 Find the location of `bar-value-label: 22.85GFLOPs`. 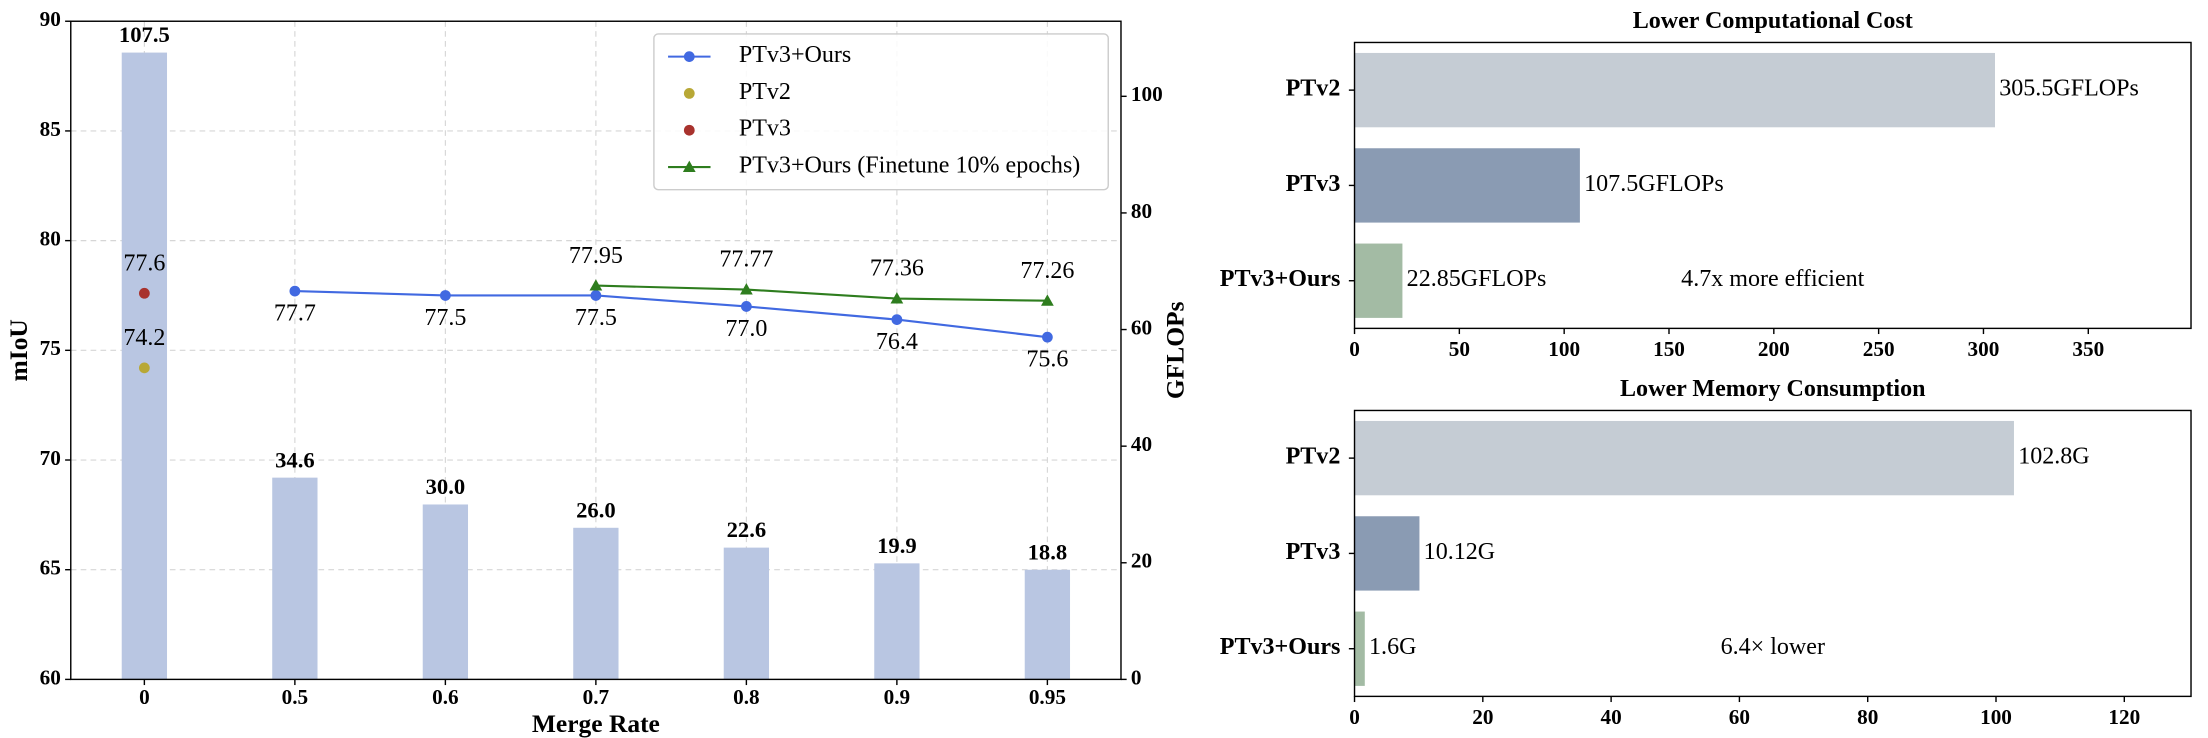

bar-value-label: 22.85GFLOPs is located at coordinates (1477, 279).